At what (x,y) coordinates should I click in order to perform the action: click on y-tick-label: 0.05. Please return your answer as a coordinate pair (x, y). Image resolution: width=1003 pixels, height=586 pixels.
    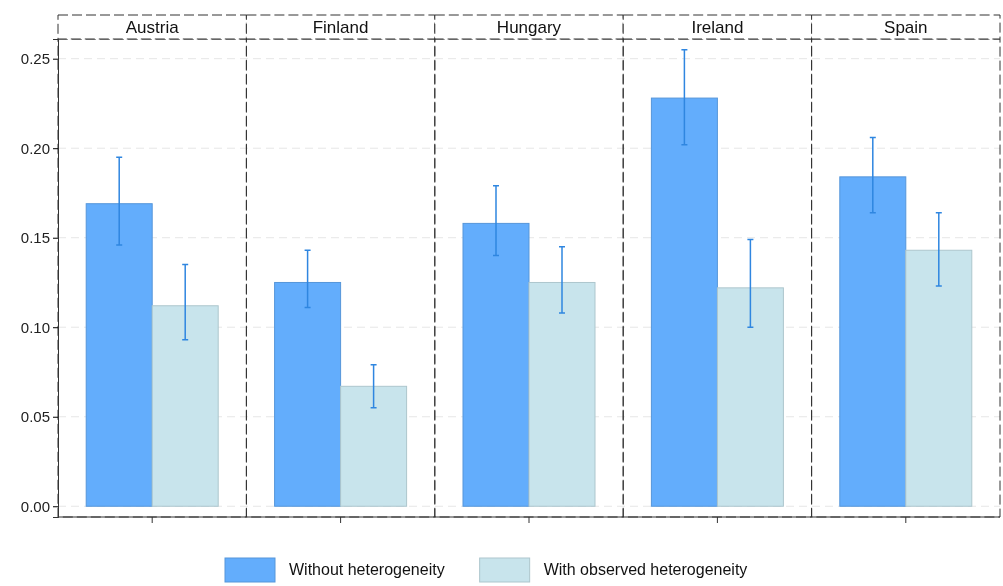
    Looking at the image, I should click on (35, 417).